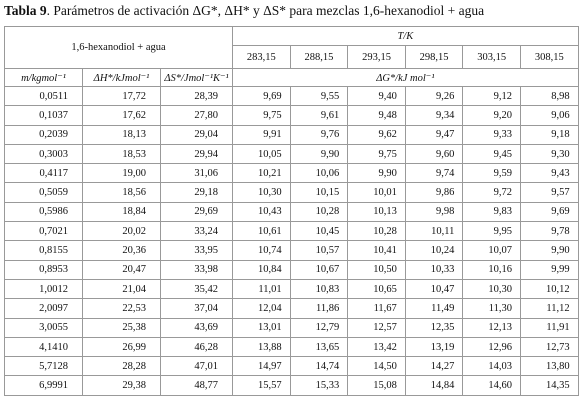 The height and width of the screenshot is (403, 580). I want to click on table-cell: 14,60, so click(491, 385).